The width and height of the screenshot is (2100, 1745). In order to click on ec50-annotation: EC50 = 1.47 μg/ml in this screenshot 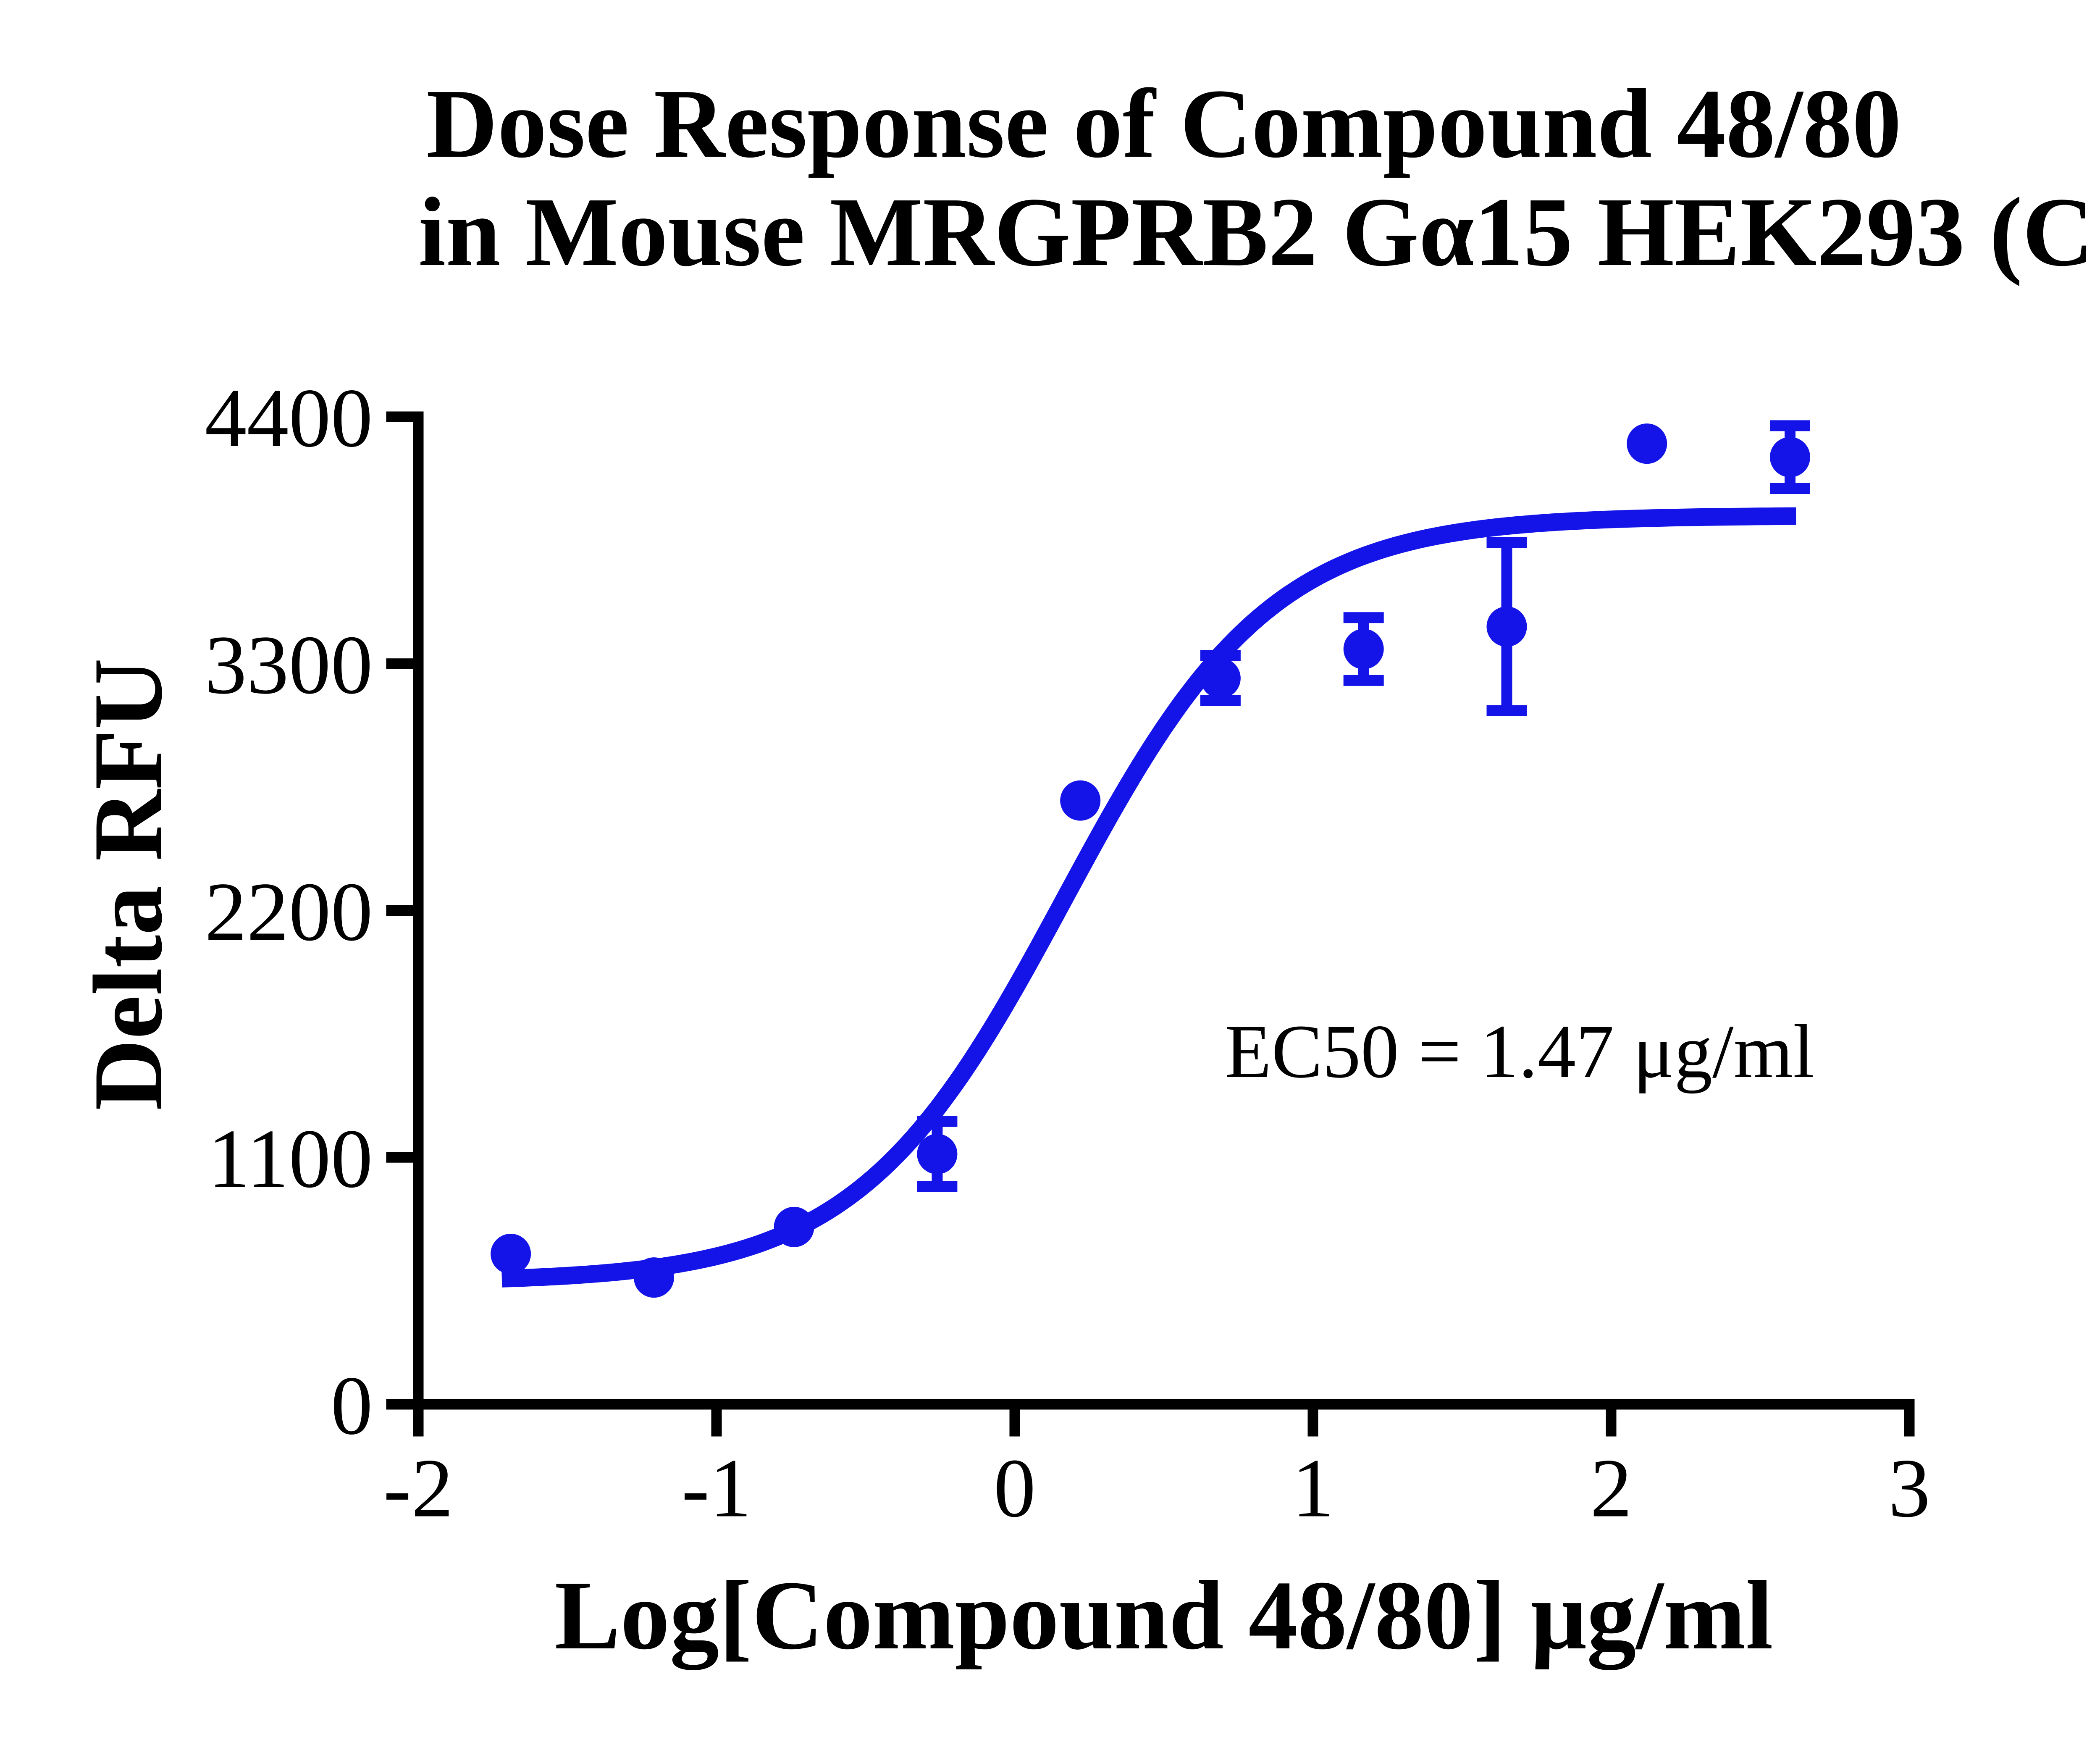, I will do `click(1519, 1051)`.